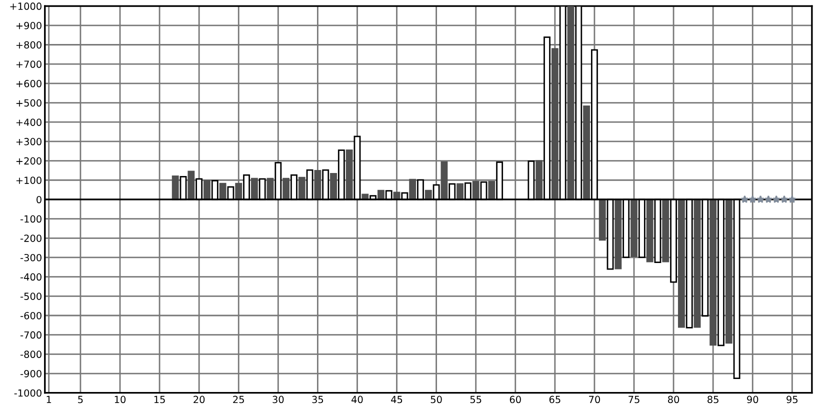 This screenshot has width=816, height=405. What do you see at coordinates (29, 64) in the screenshot?
I see `y-tick-label: +700` at bounding box center [29, 64].